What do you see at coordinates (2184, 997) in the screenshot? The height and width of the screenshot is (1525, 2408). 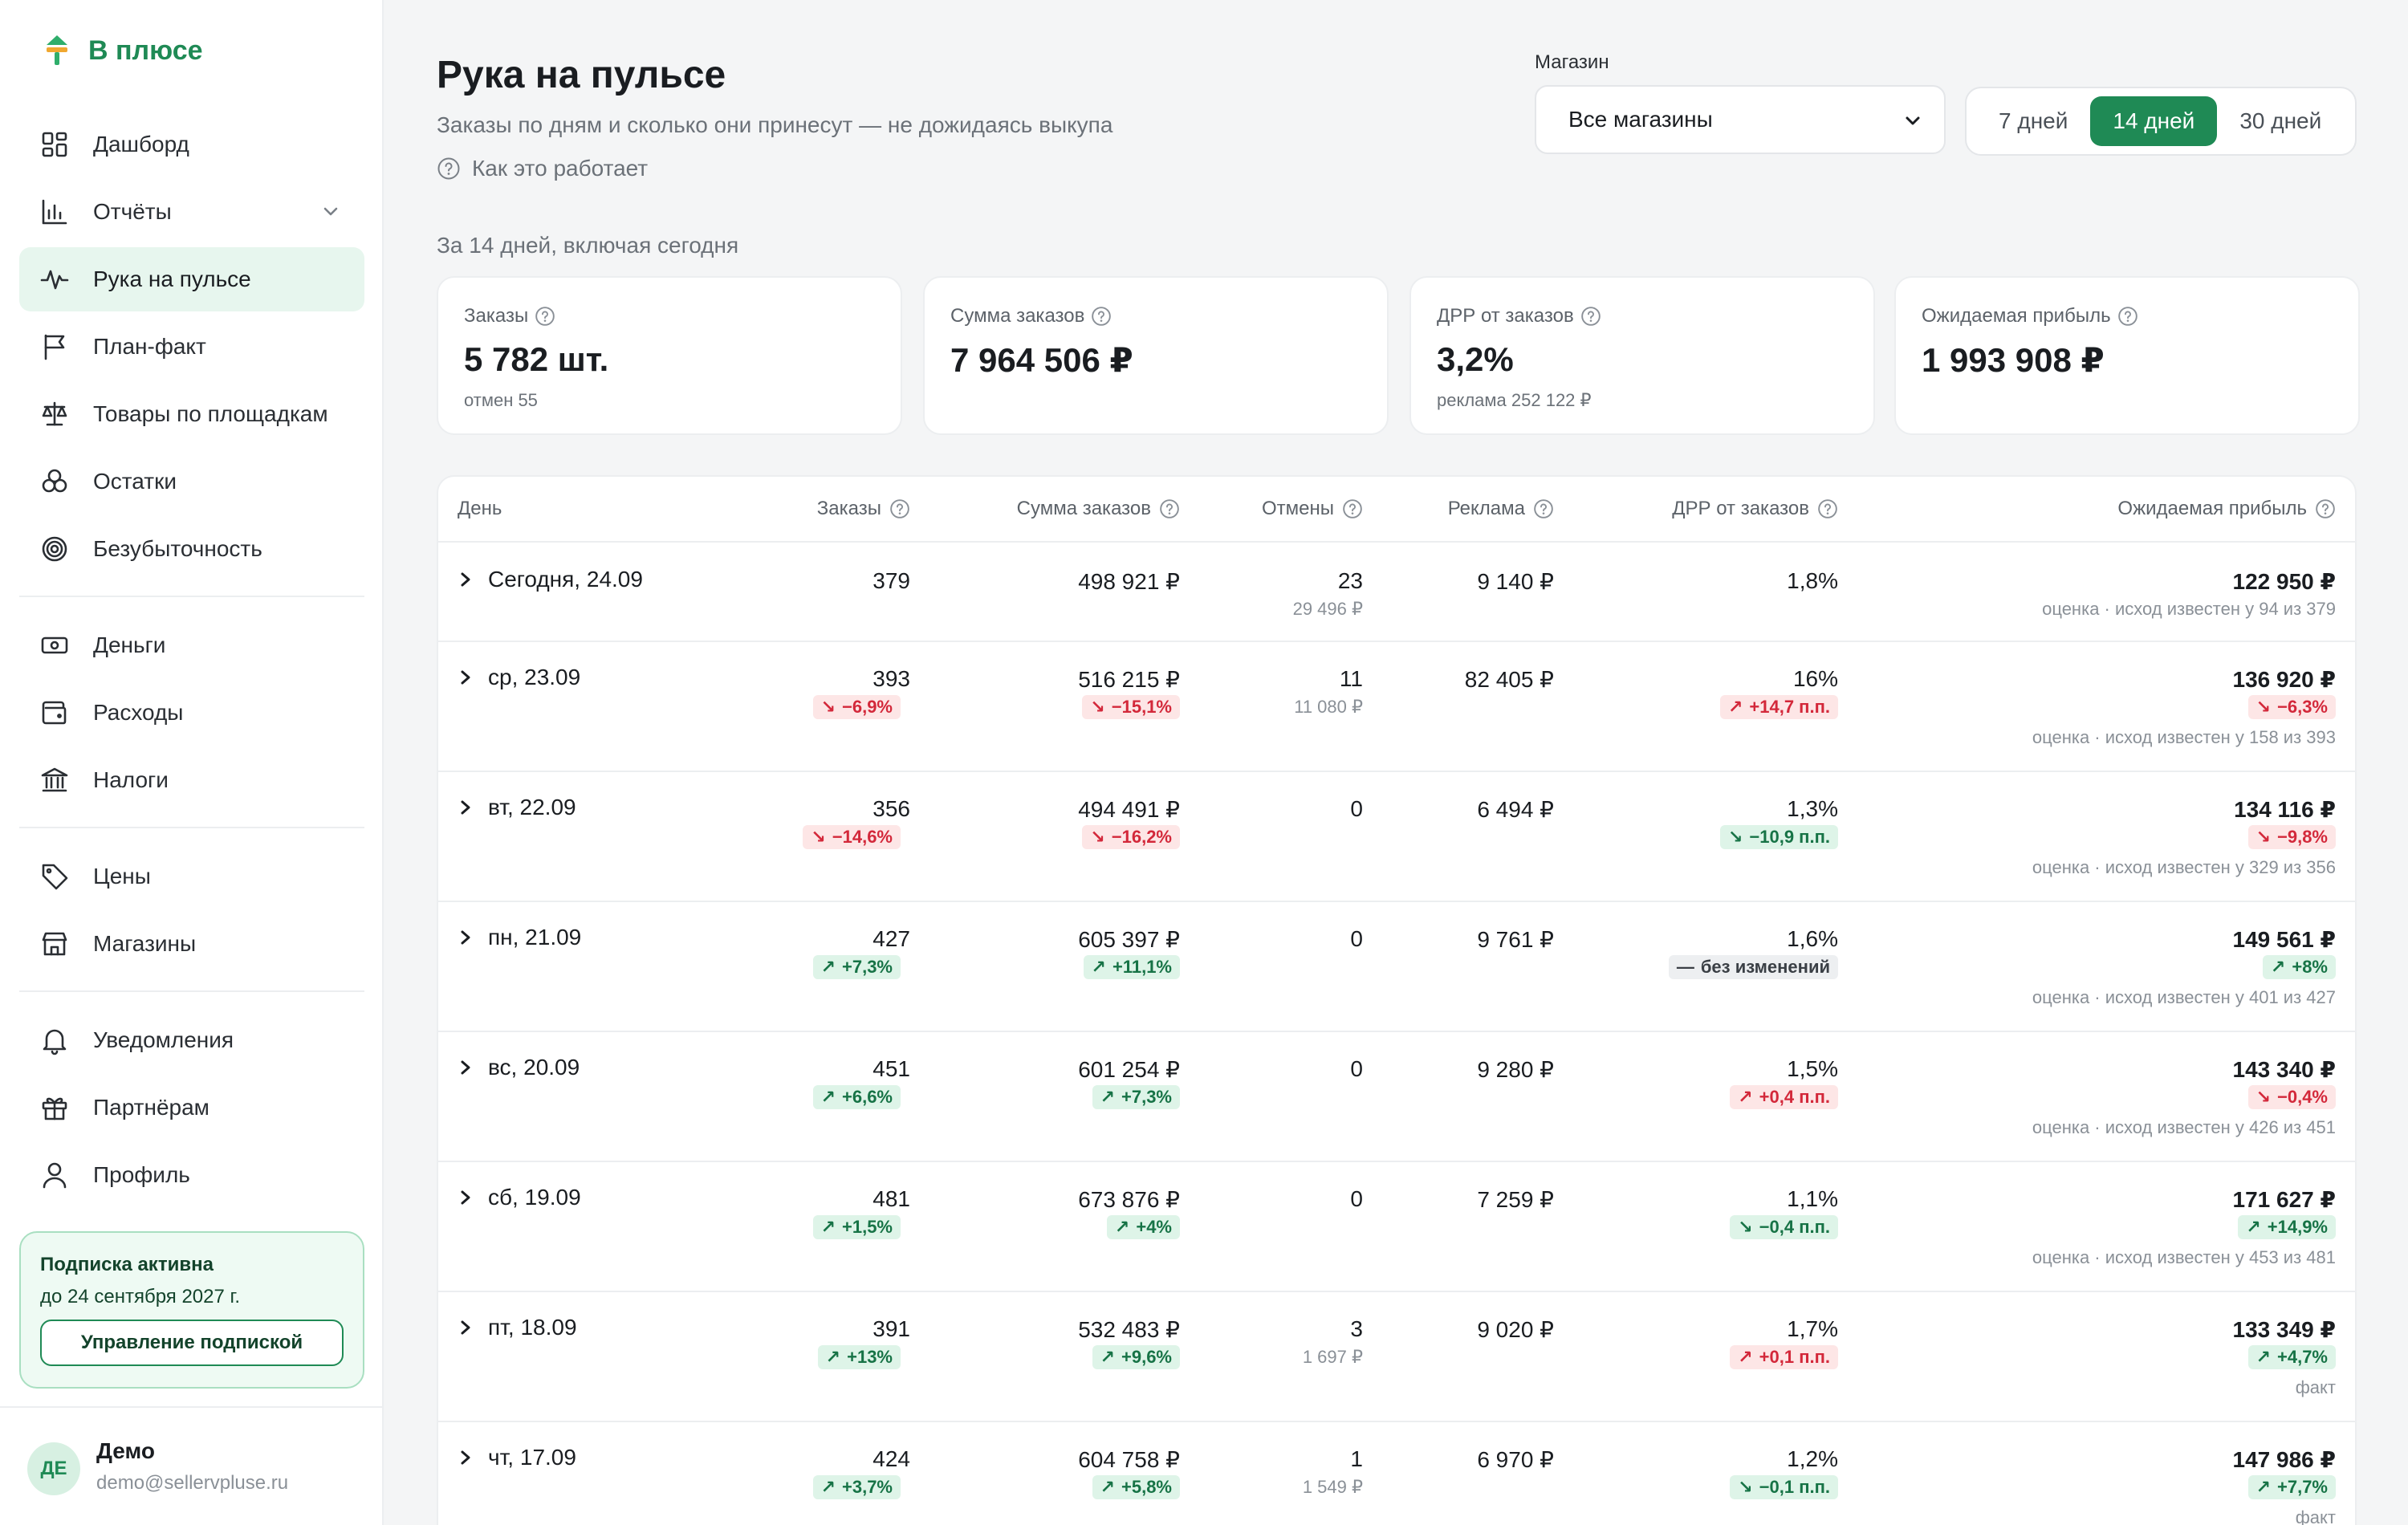 I see `profit-note: оценка · исход известен у 401 из 427` at bounding box center [2184, 997].